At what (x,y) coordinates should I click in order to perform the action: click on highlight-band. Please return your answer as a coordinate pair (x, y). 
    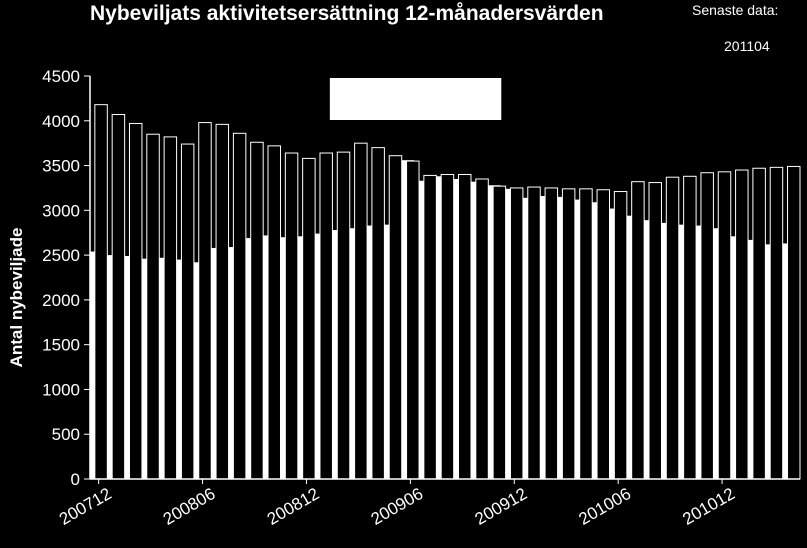
    Looking at the image, I should click on (415, 99).